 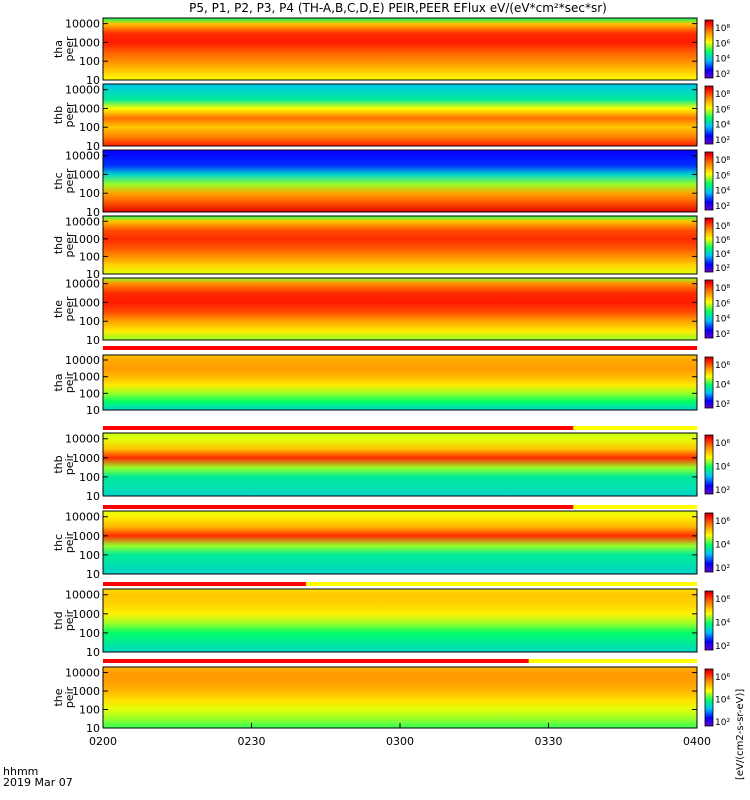 I want to click on x-tick-label: 0200, so click(x=103, y=741).